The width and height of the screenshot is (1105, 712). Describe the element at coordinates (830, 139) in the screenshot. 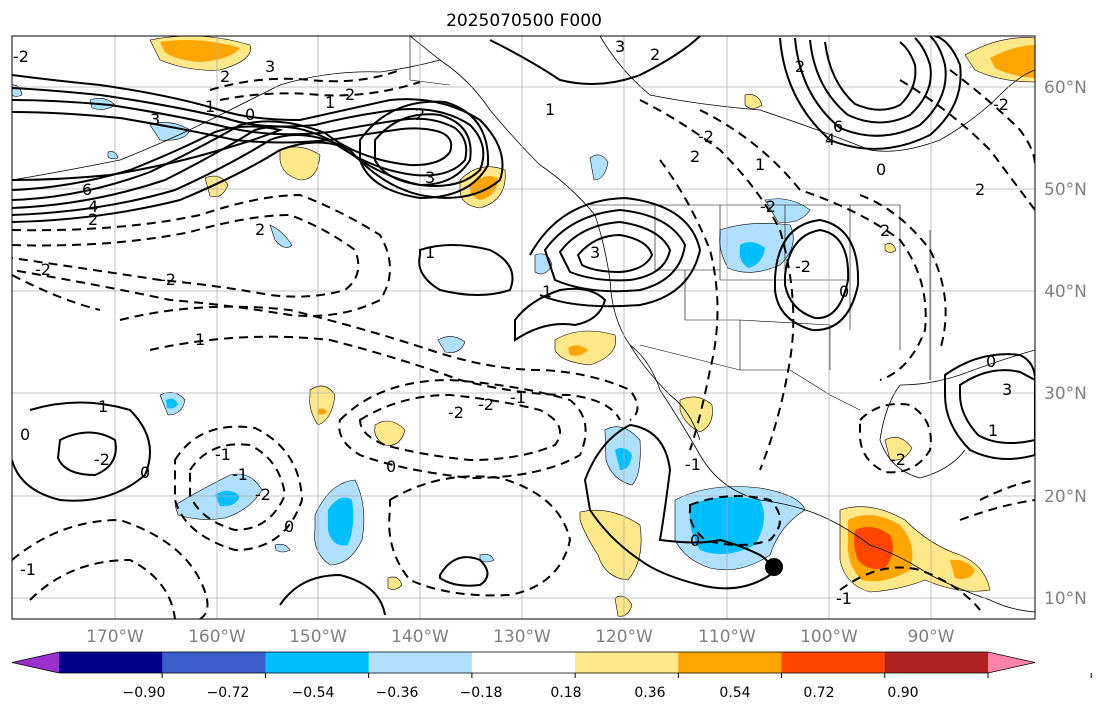

I see `contour-label: 4` at that location.